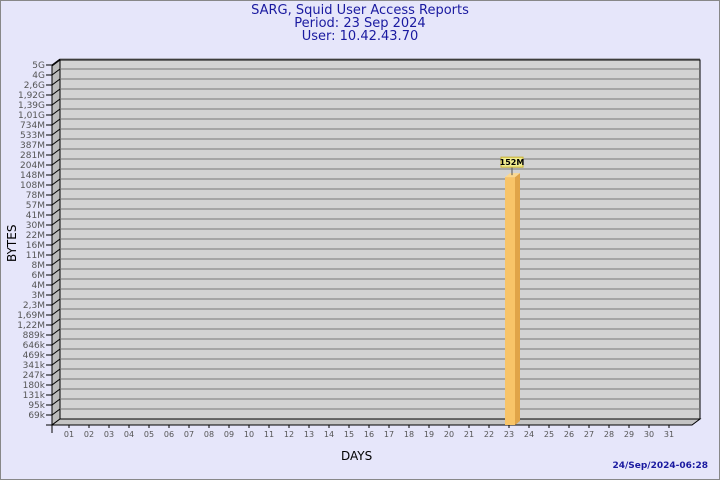 This screenshot has width=720, height=480. I want to click on y-tick-label: 3M, so click(39, 296).